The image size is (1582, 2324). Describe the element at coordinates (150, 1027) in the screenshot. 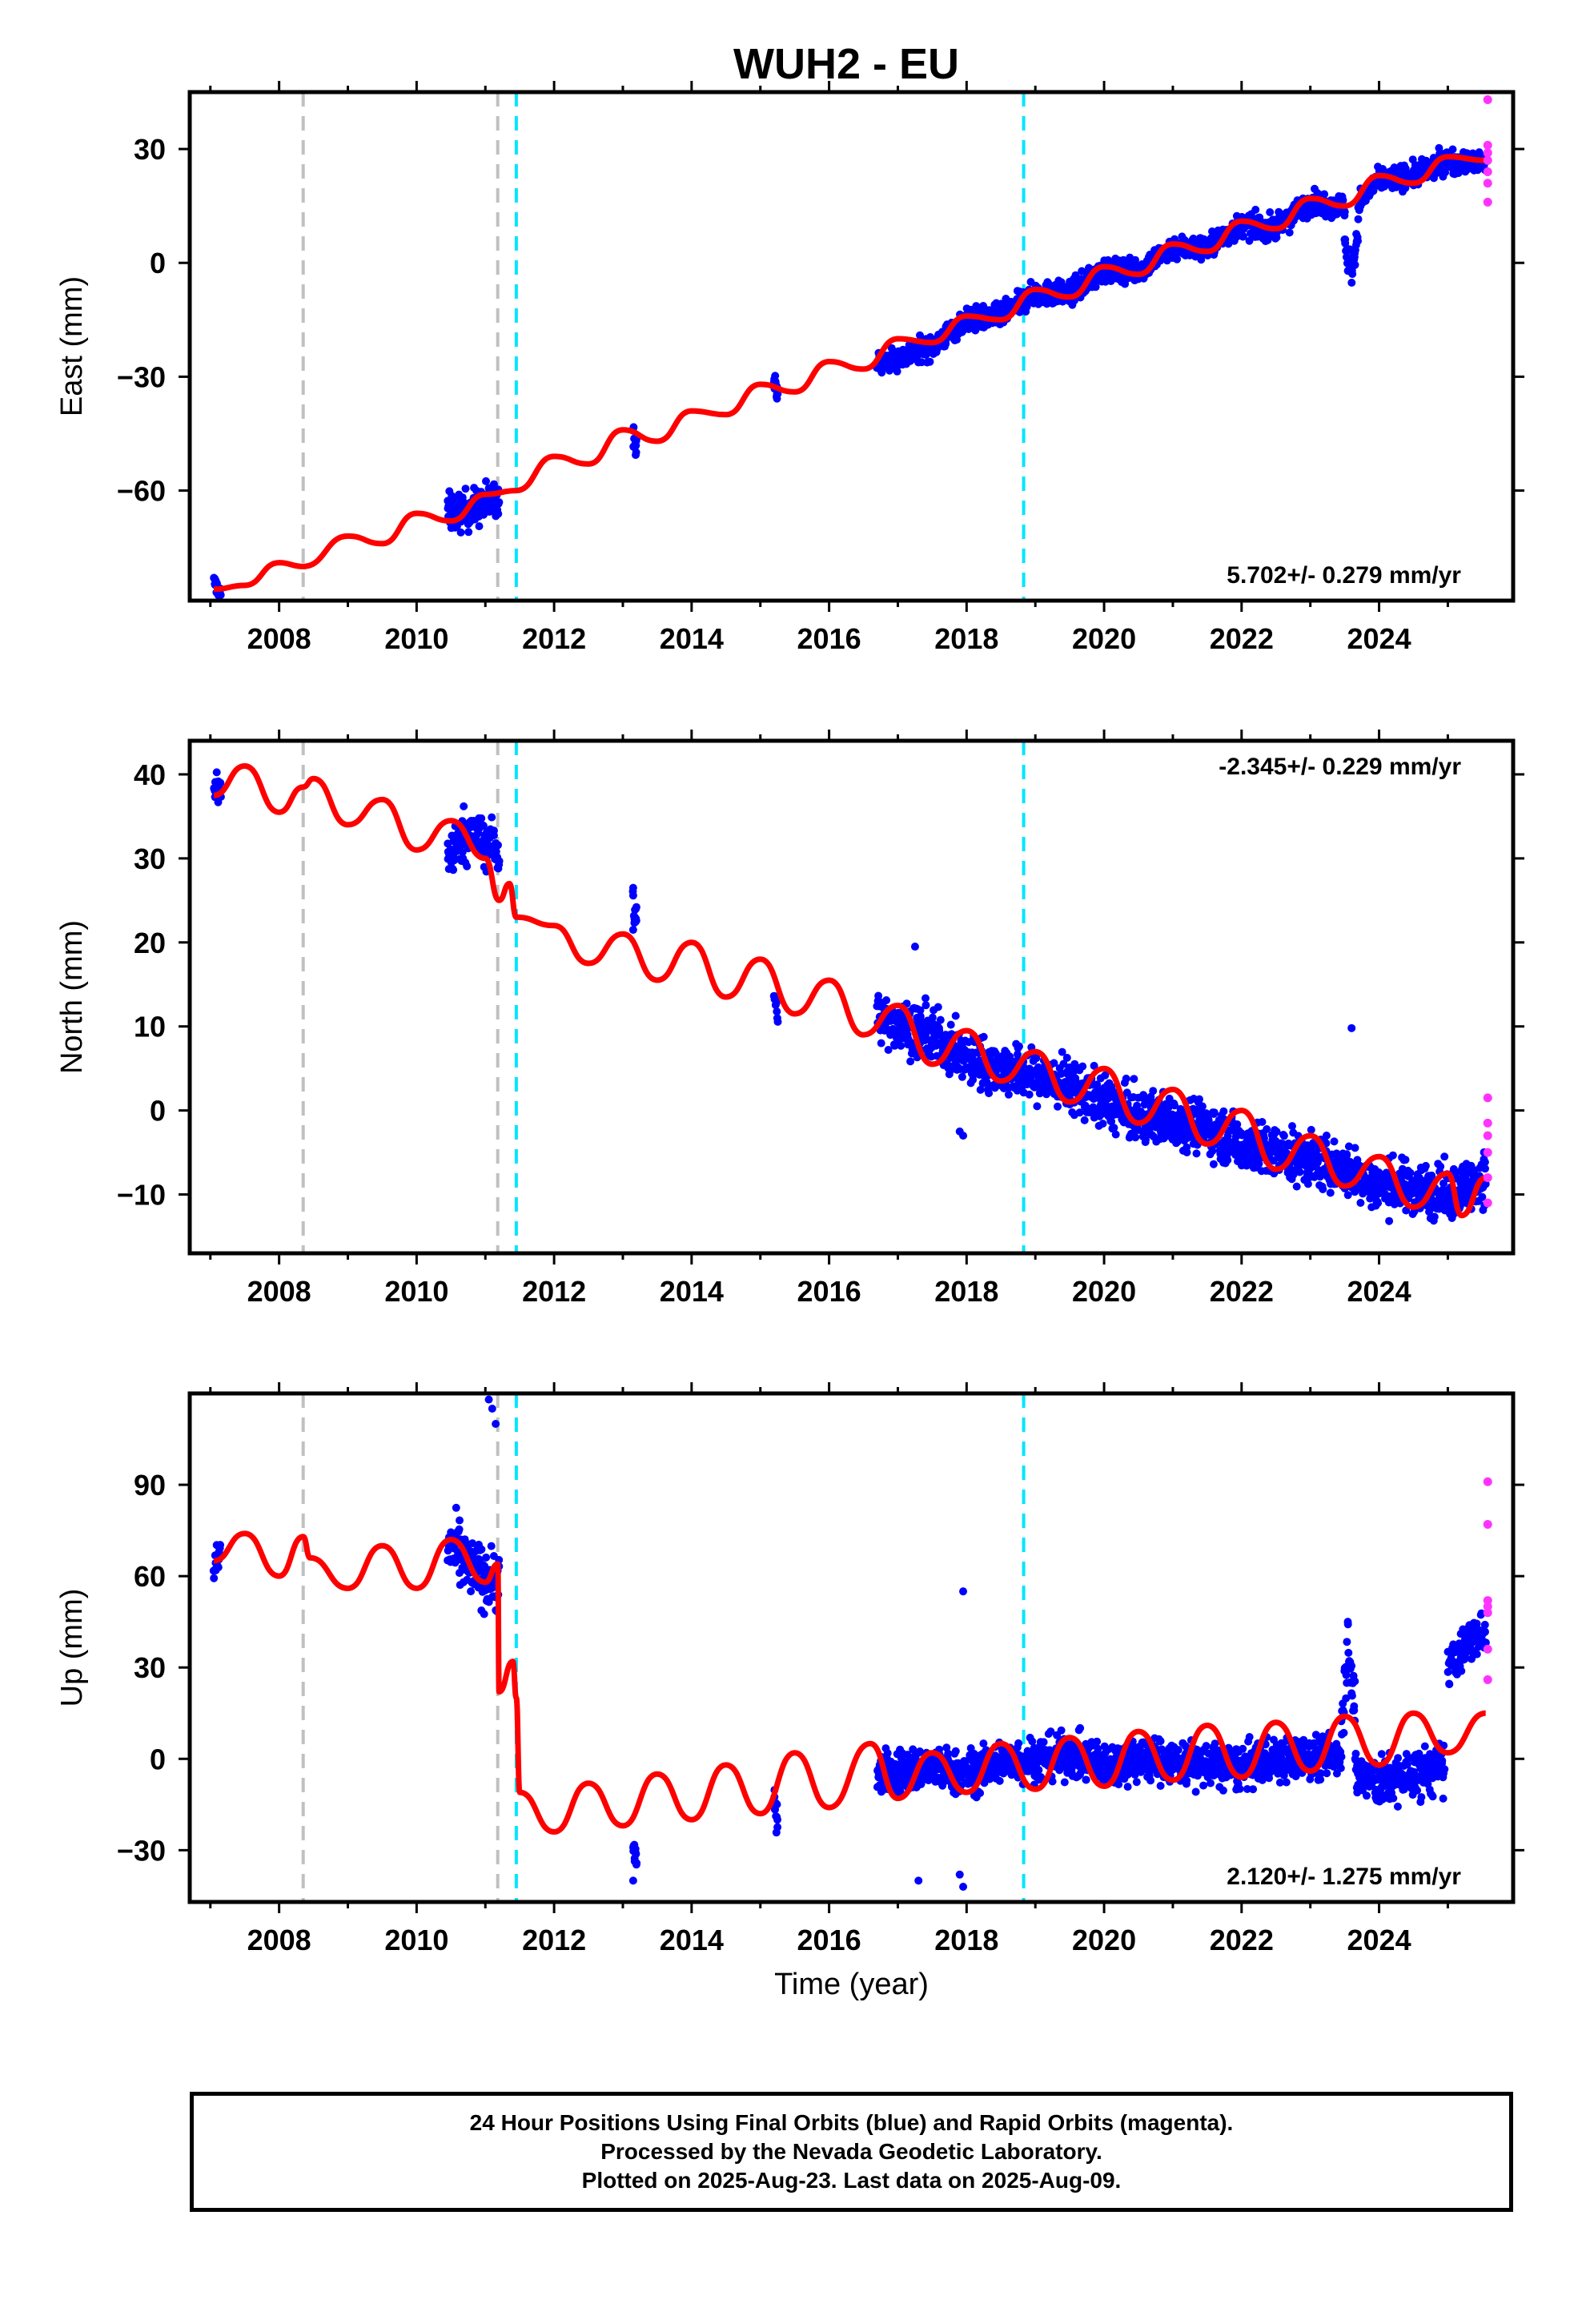

I see `north-y-tick-label: 10` at that location.